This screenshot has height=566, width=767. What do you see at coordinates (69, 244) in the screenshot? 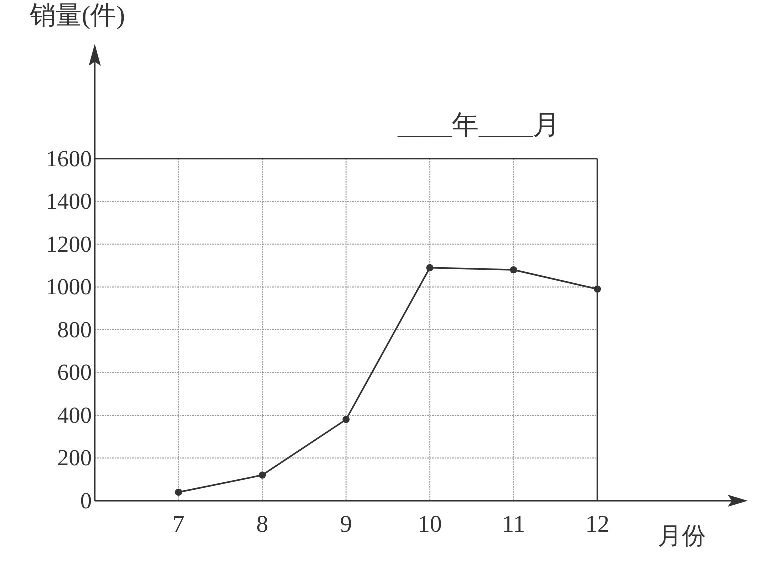
I see `y-tick-label: 1200` at bounding box center [69, 244].